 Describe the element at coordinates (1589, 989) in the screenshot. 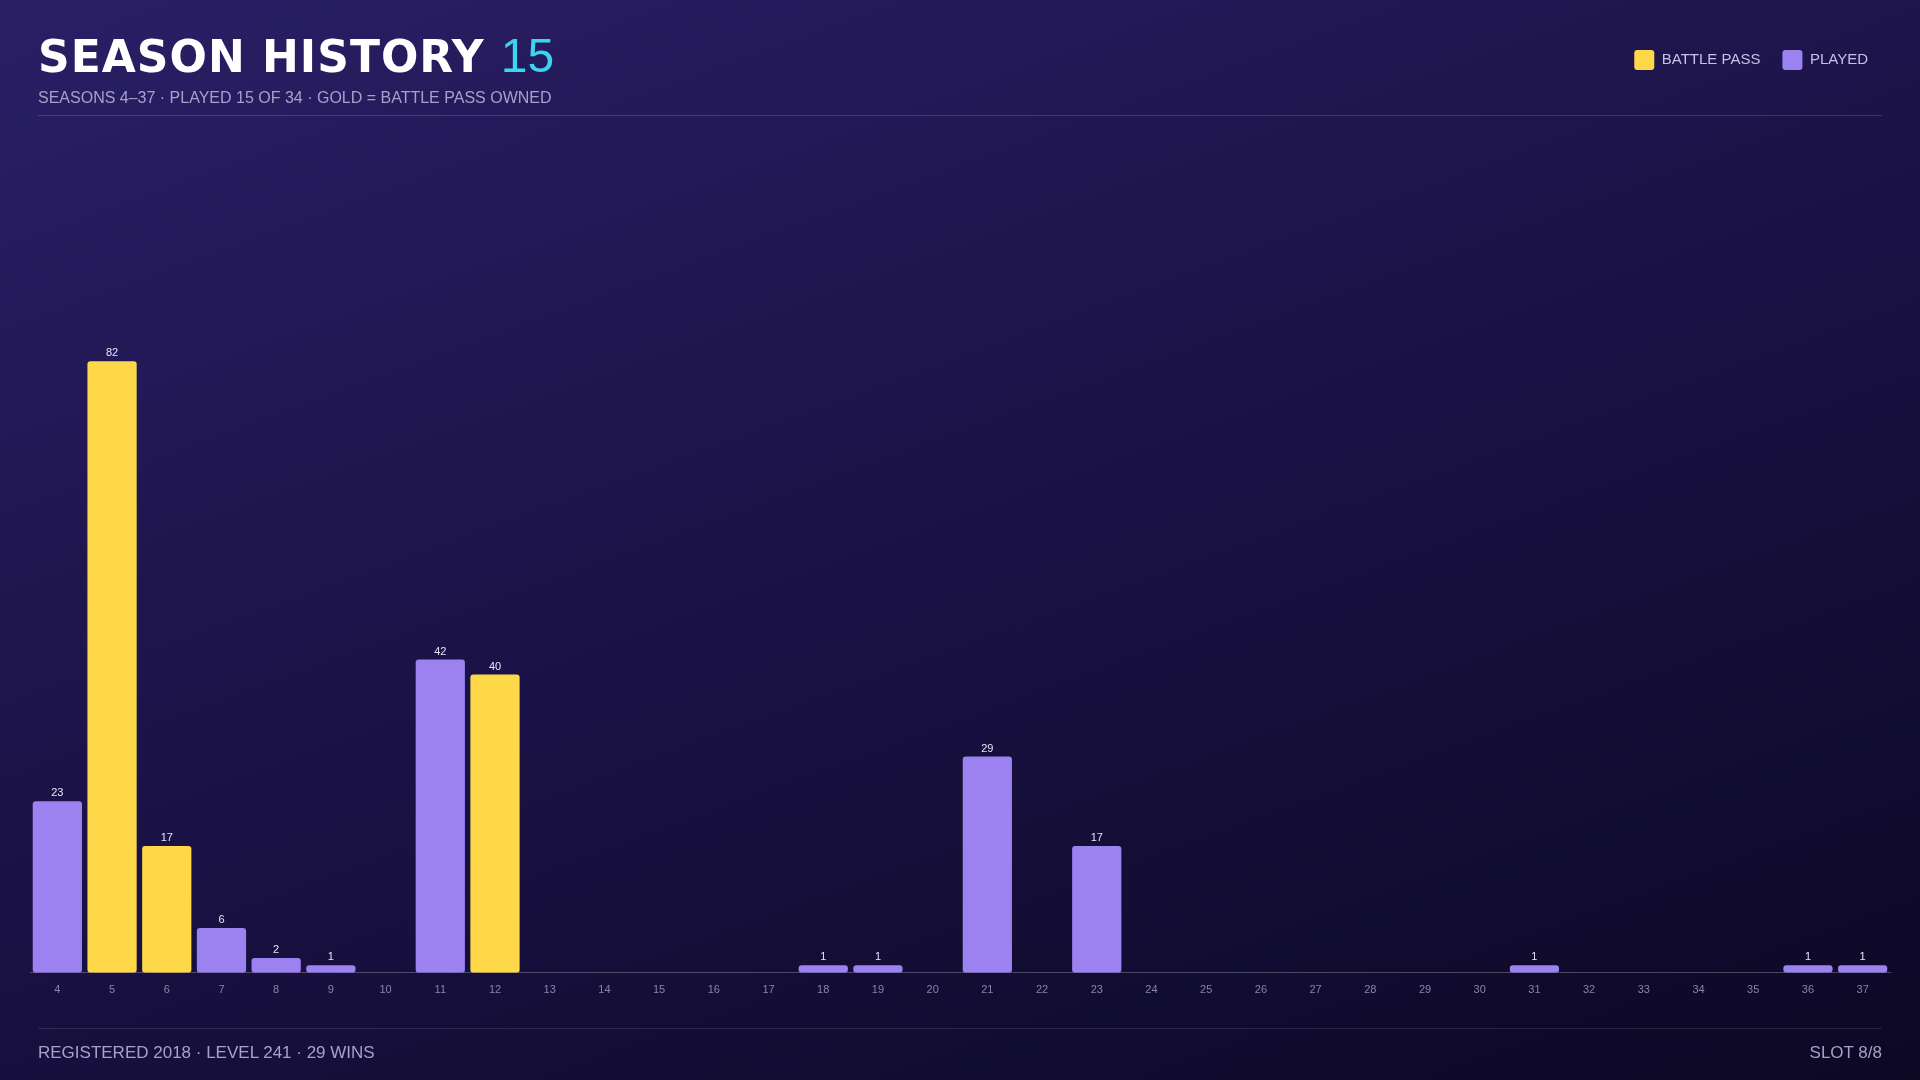

I see `x-tick-label: 32` at that location.